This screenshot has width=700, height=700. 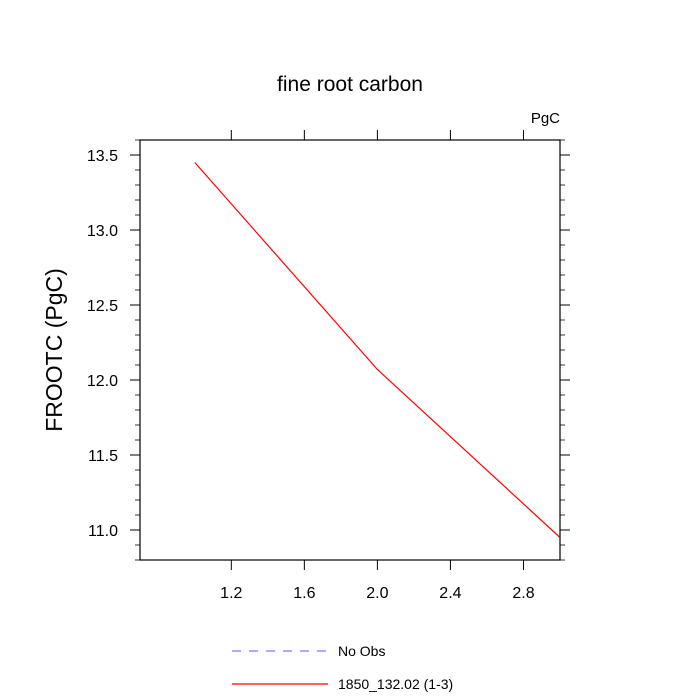 I want to click on y-tick-label: 13.0, so click(x=102, y=231).